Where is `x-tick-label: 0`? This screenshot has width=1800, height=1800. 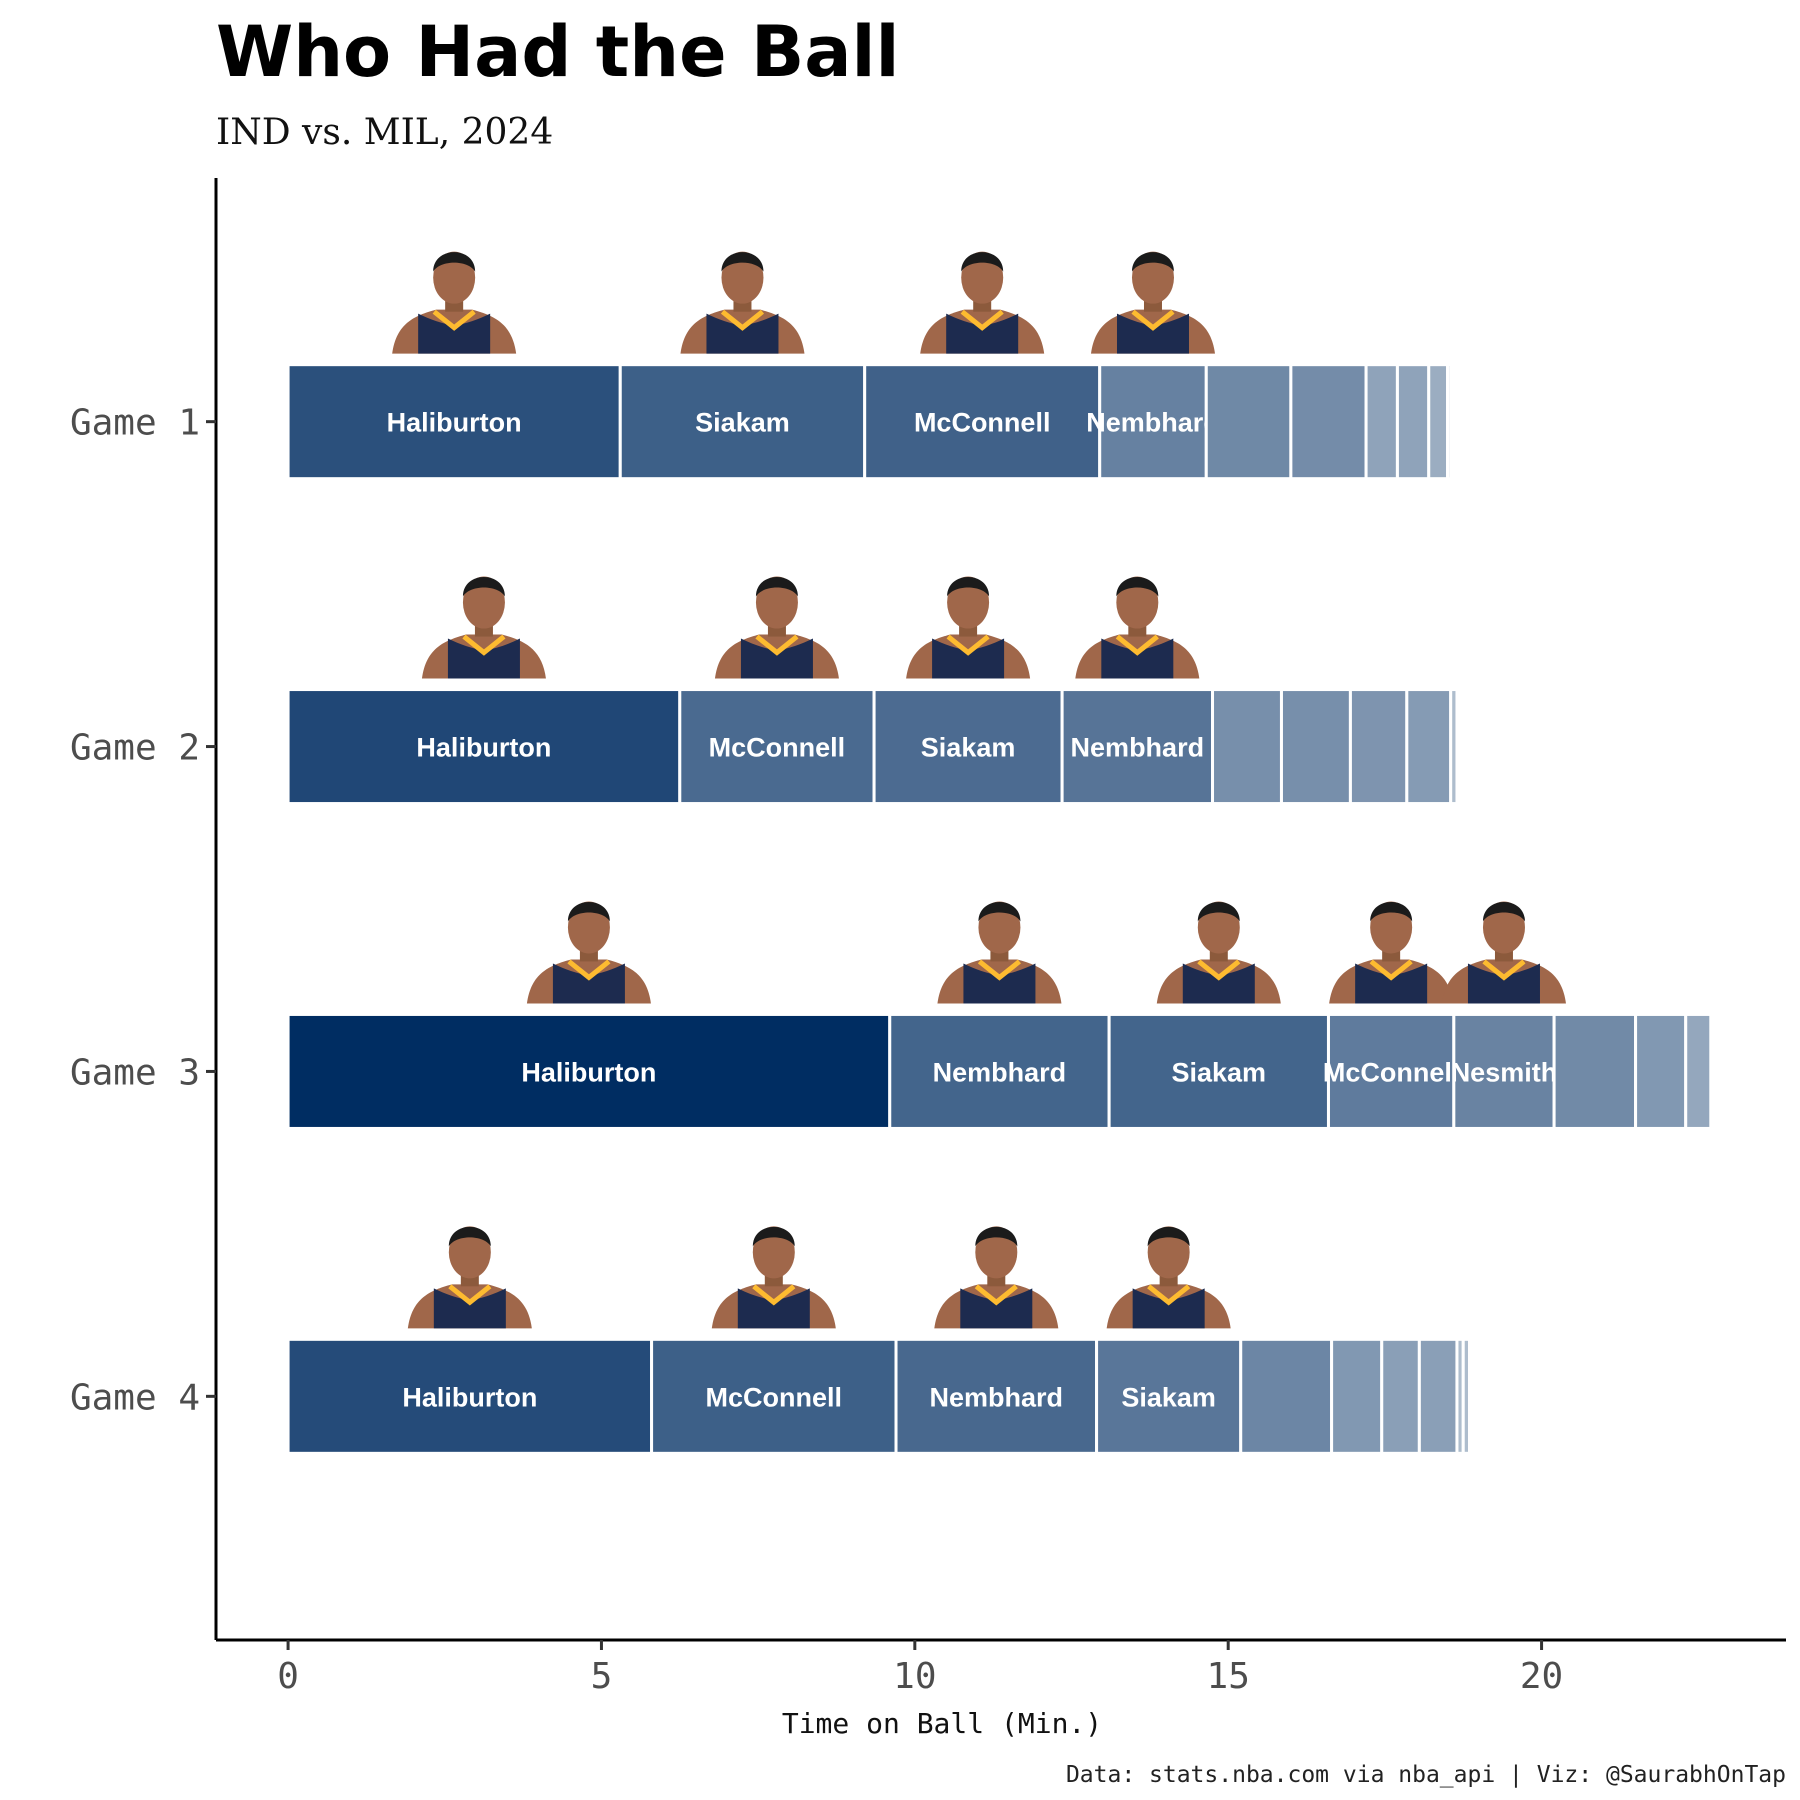 x-tick-label: 0 is located at coordinates (288, 1676).